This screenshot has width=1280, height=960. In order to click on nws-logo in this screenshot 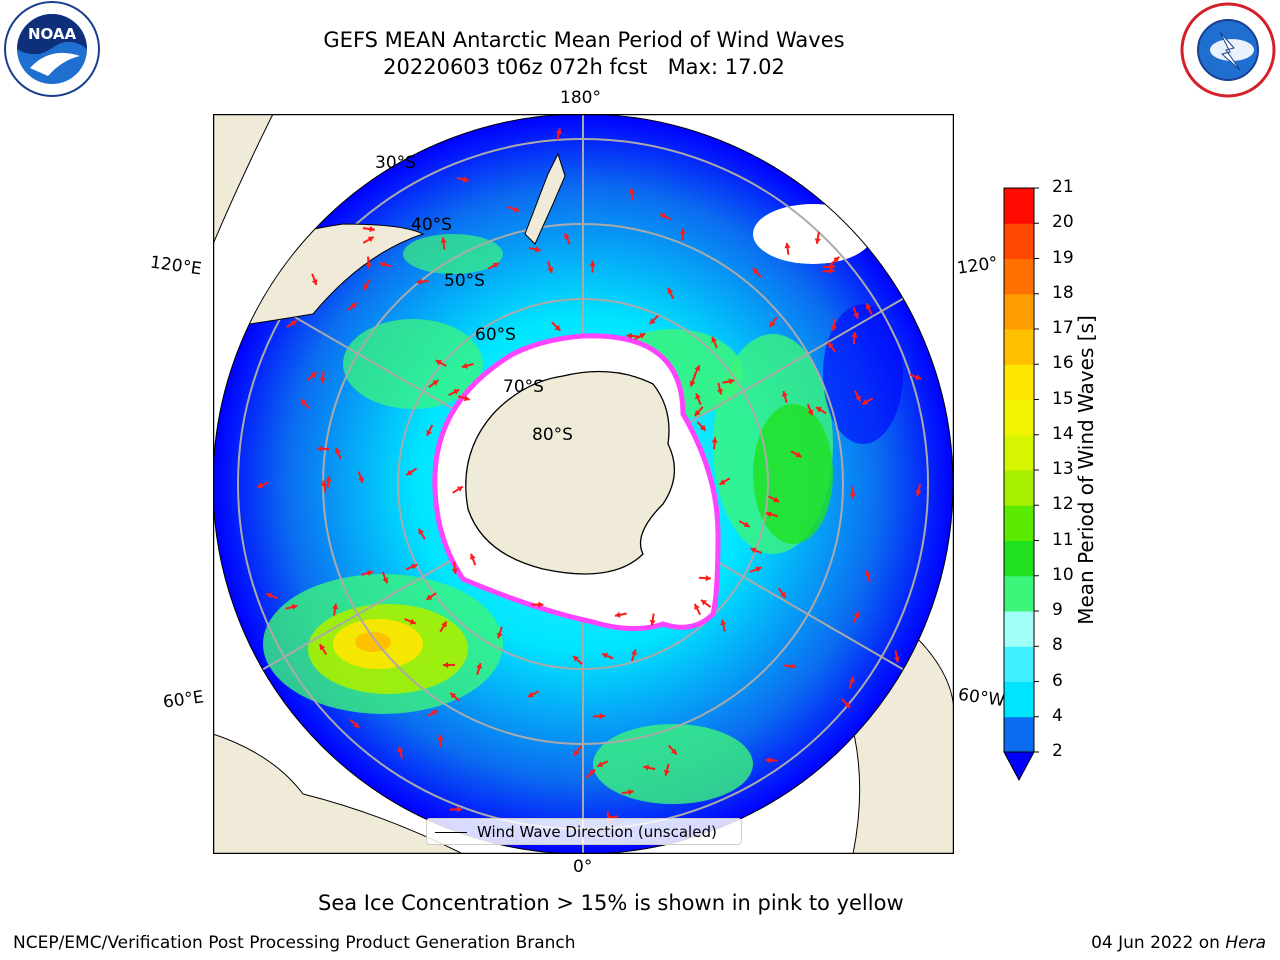, I will do `click(1228, 50)`.